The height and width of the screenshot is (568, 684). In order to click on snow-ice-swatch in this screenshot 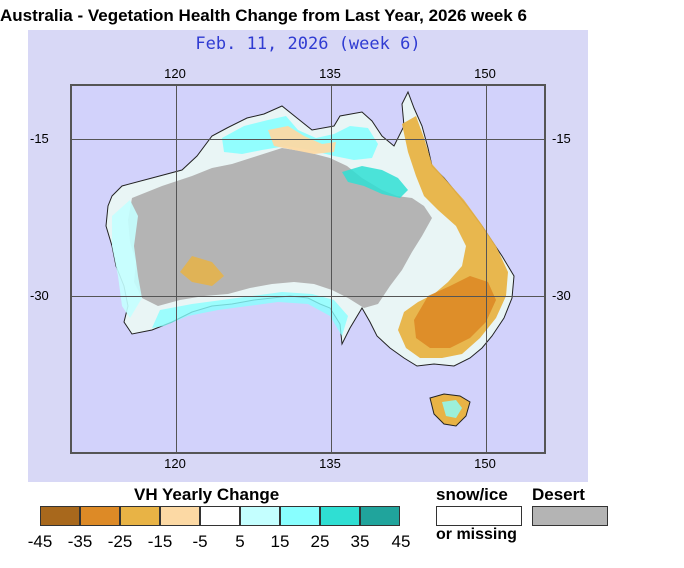, I will do `click(479, 516)`.